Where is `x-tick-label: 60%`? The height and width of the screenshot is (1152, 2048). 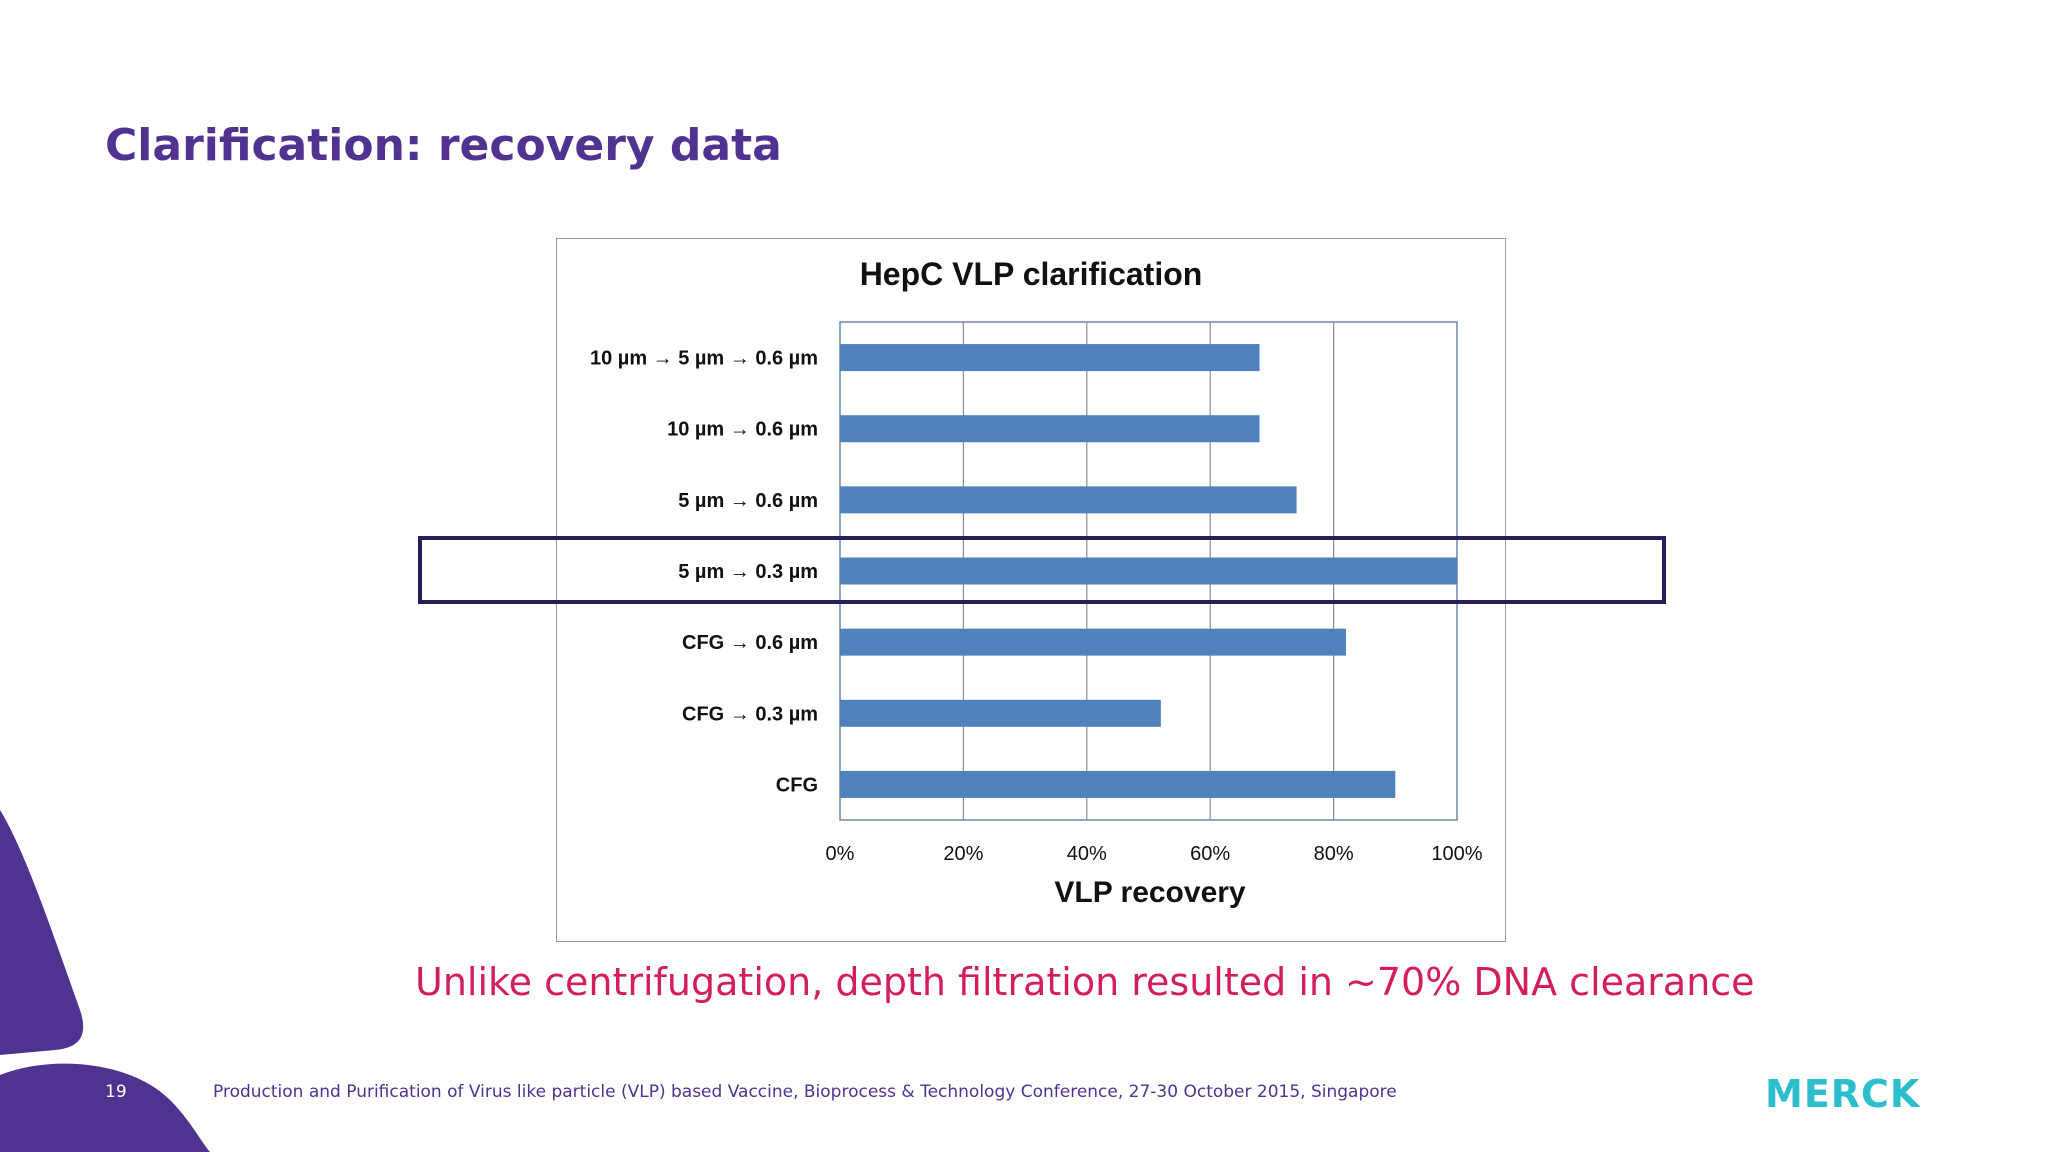
x-tick-label: 60% is located at coordinates (1210, 854).